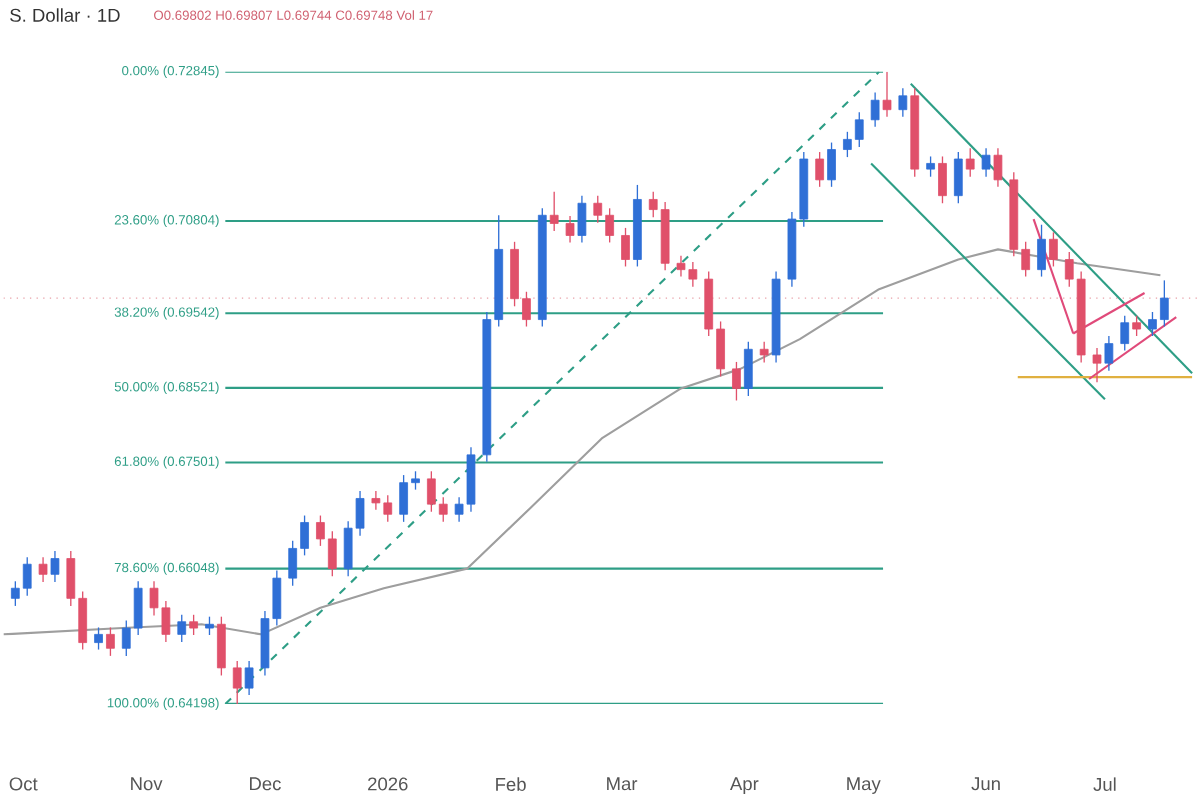 The width and height of the screenshot is (1200, 802). Describe the element at coordinates (23, 784) in the screenshot. I see `x-tick-label: Oct` at that location.